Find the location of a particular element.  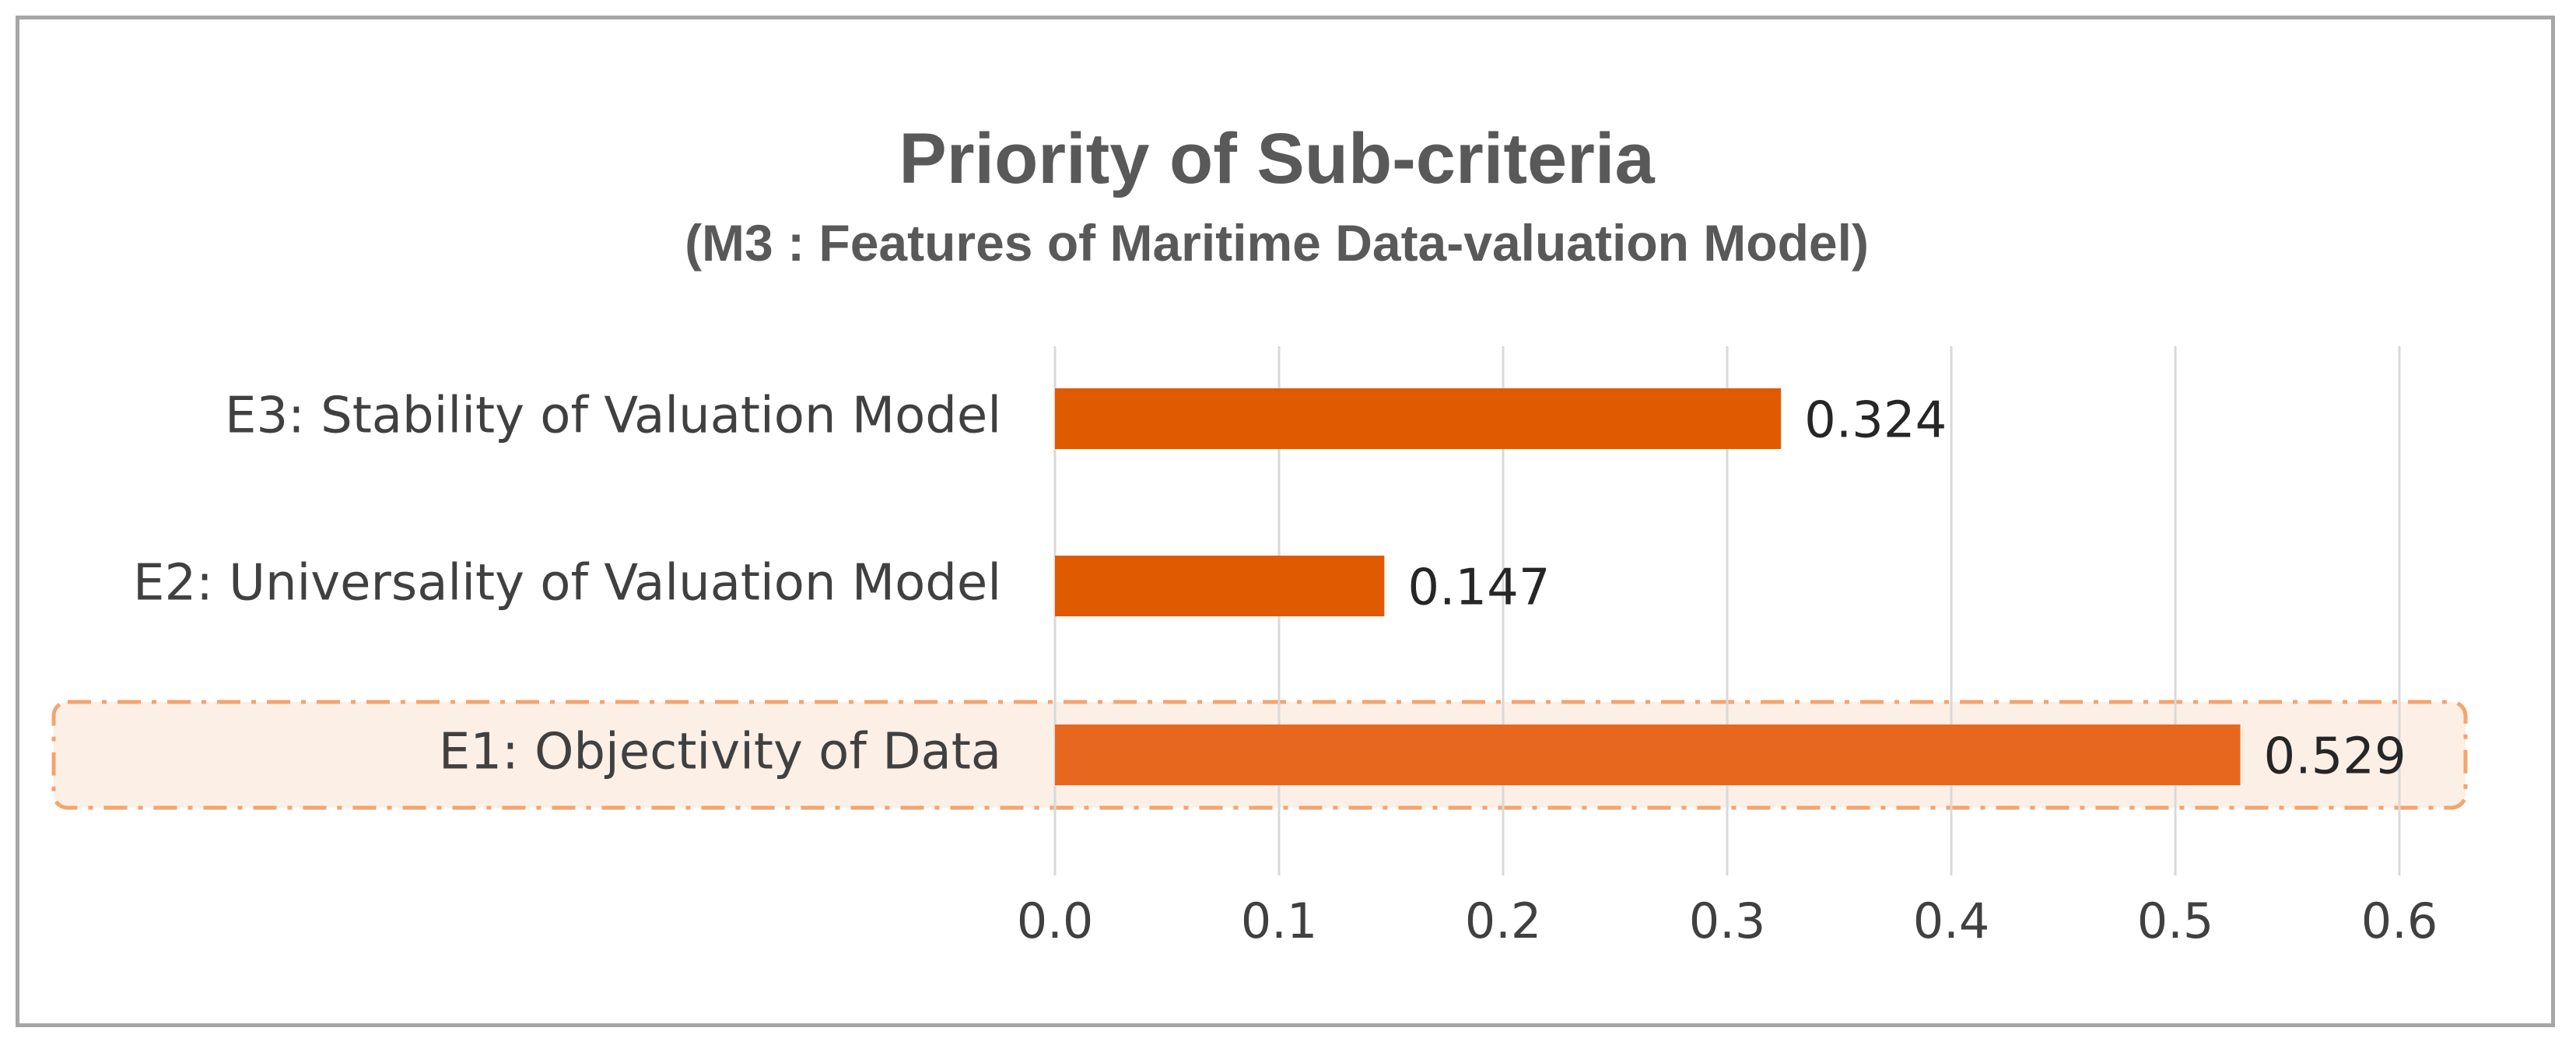

x-tick-label: 0.5 is located at coordinates (2175, 921).